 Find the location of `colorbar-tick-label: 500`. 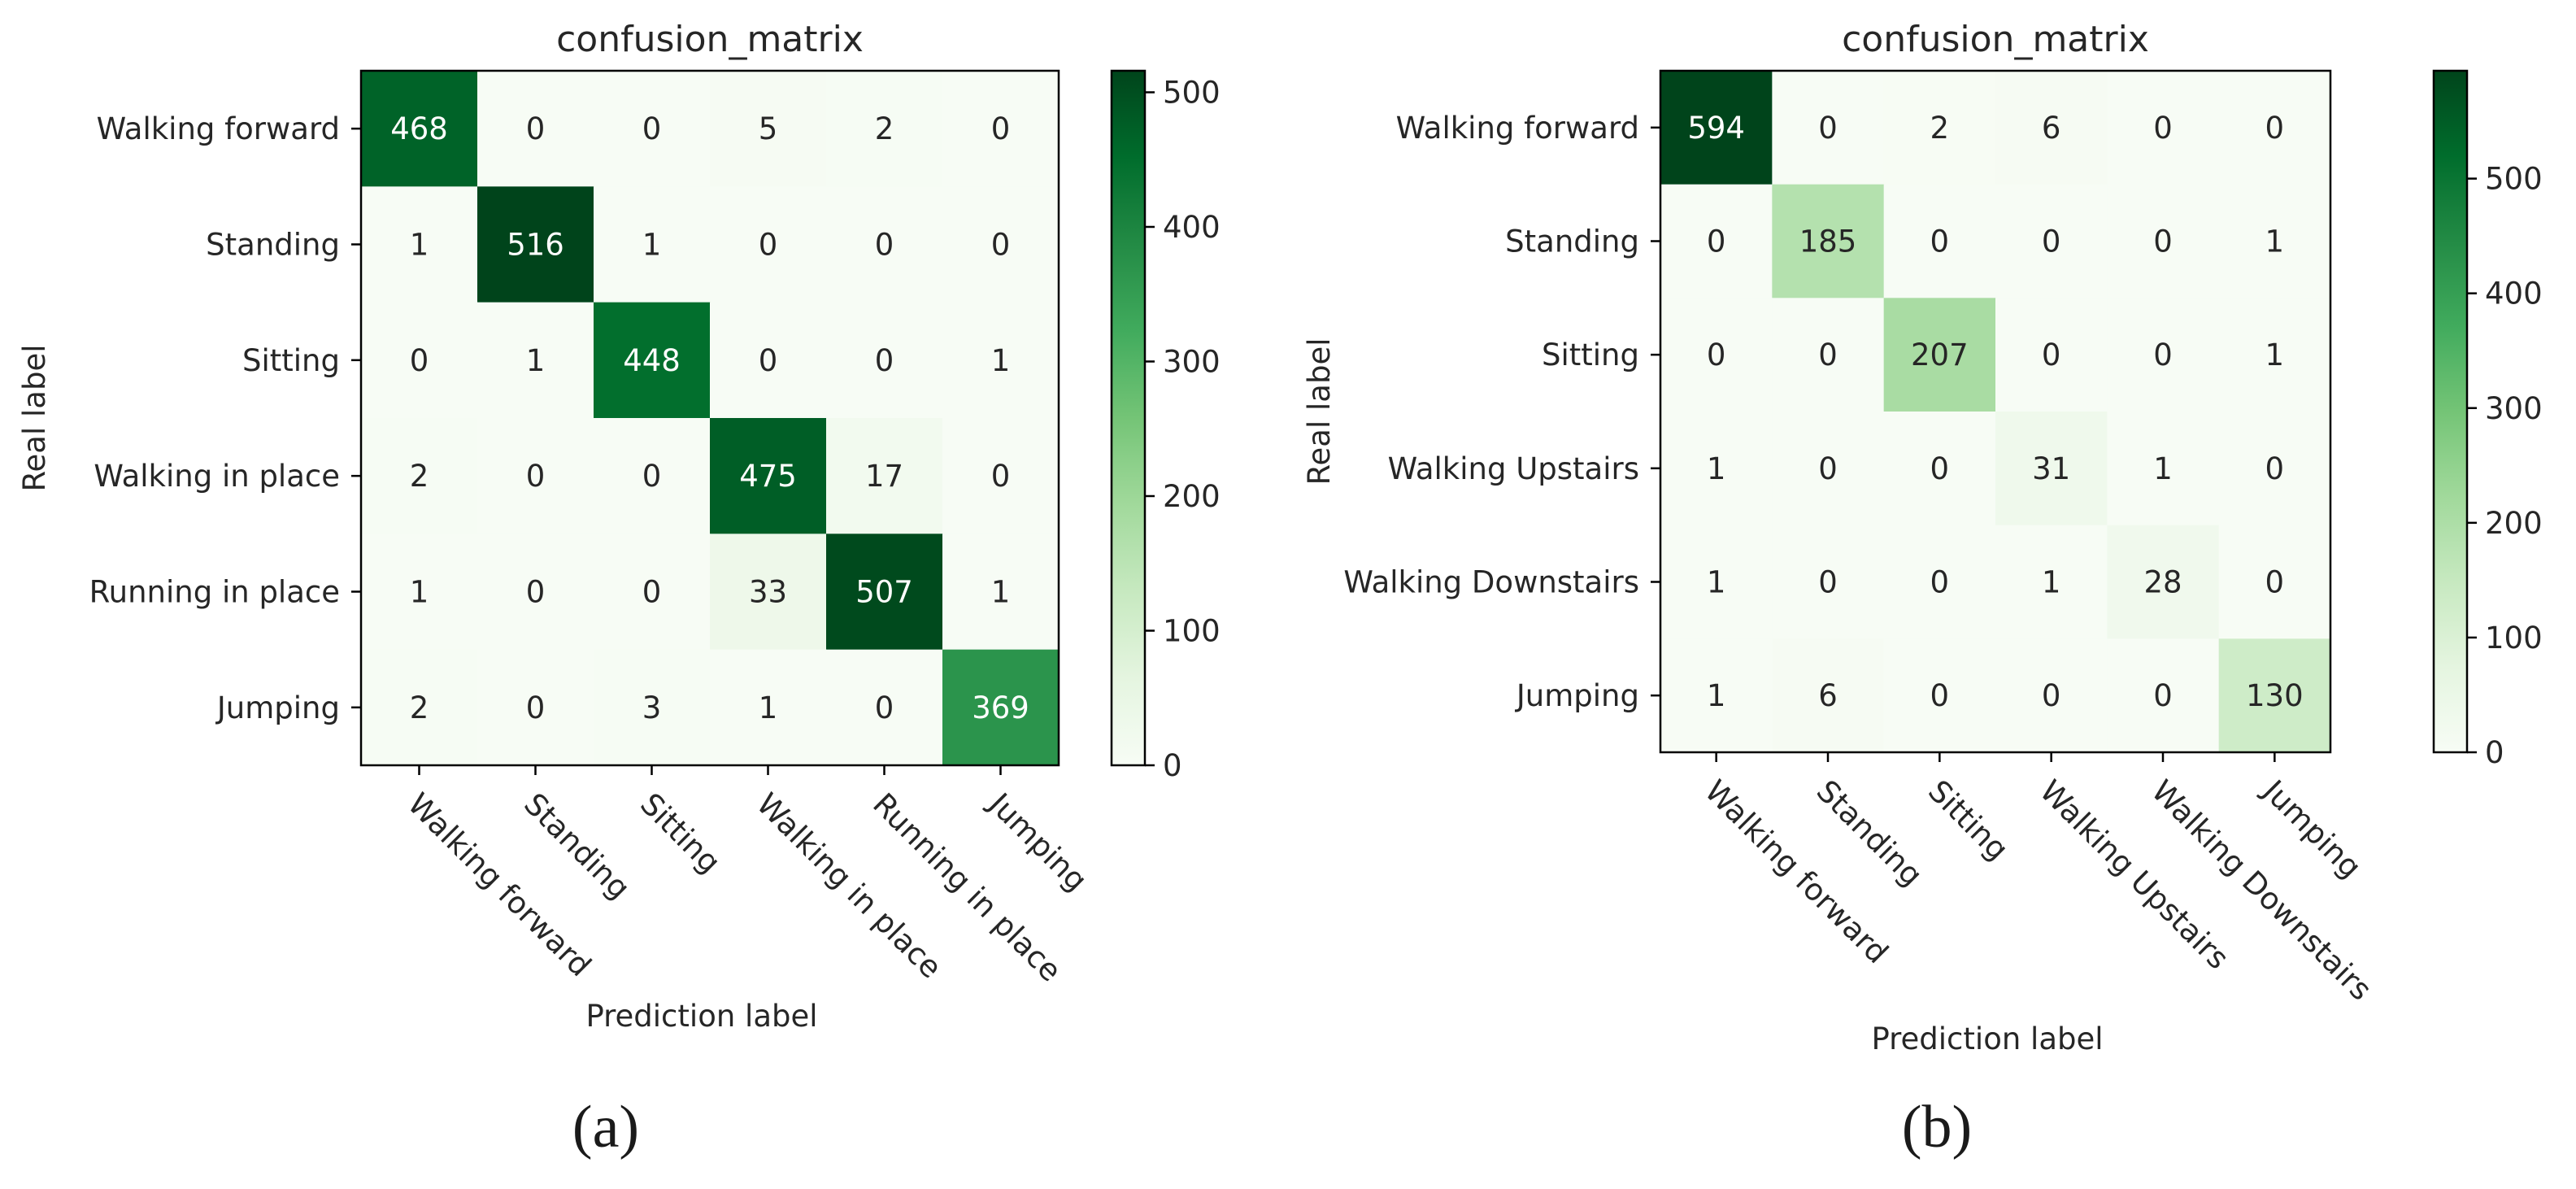

colorbar-tick-label: 500 is located at coordinates (2514, 179).